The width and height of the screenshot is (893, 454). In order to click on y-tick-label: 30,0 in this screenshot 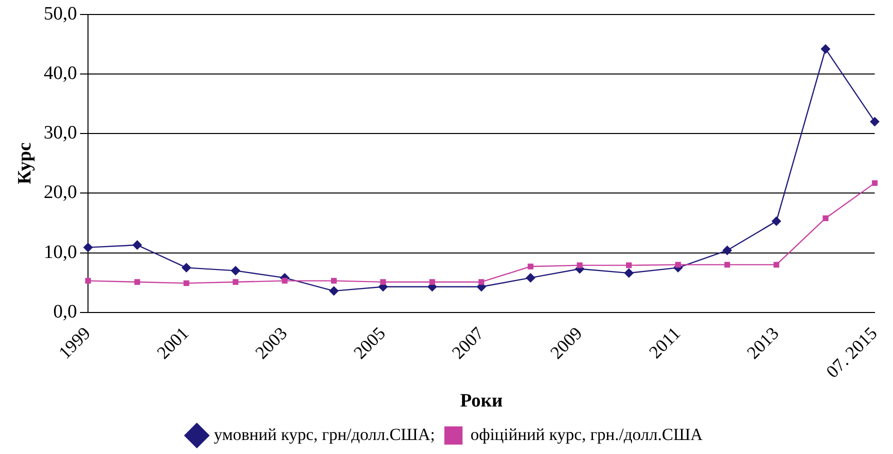, I will do `click(61, 133)`.